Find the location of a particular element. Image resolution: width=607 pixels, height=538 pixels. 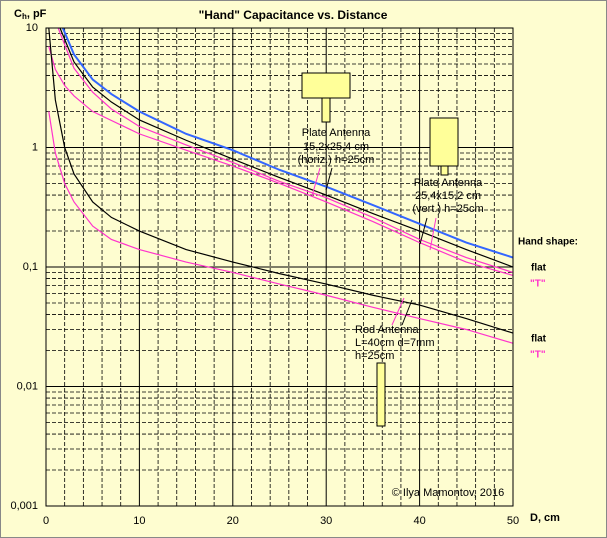

chart-title: "Hand" Capacitance vs. Distance is located at coordinates (293, 15).